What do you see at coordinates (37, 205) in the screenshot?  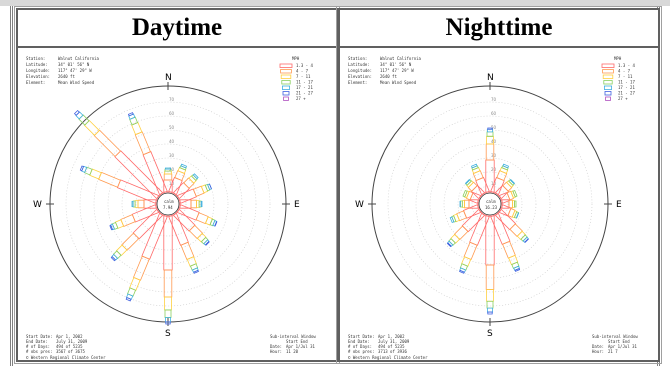 I see `compass-west: W` at bounding box center [37, 205].